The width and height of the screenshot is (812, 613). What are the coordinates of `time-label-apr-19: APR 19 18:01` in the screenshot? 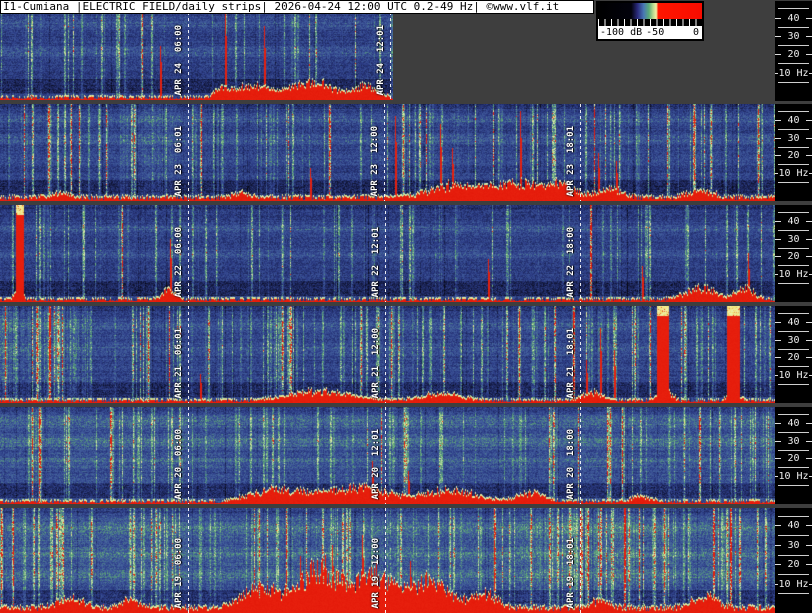 It's located at (571, 572).